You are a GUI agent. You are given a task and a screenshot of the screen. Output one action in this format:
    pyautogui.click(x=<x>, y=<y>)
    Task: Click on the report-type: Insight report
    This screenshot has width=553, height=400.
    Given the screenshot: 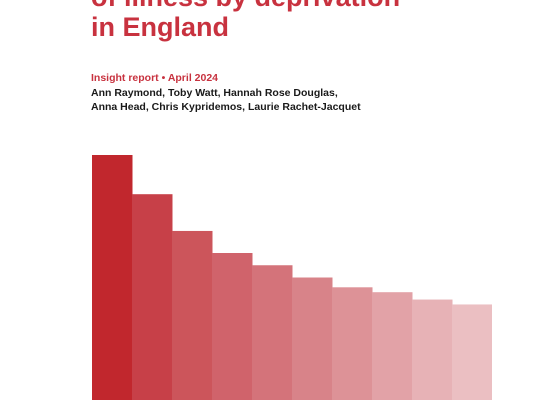 What is the action you would take?
    pyautogui.click(x=125, y=78)
    